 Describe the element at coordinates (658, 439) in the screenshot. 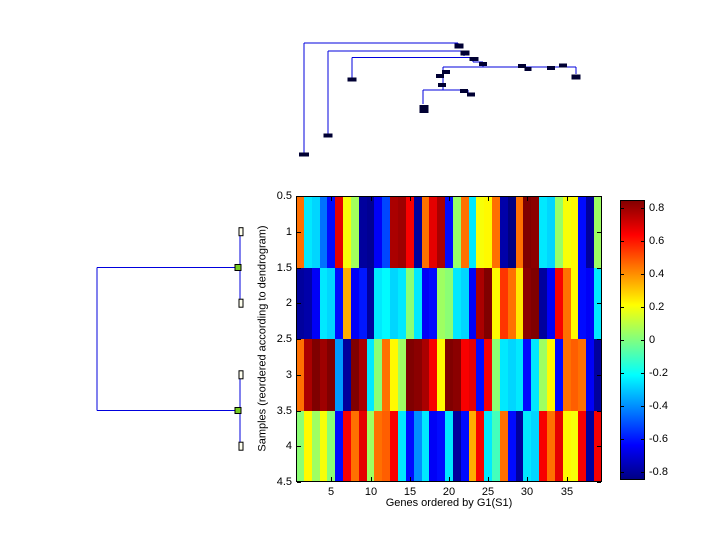

I see `colorbar-tick-label: -0.6` at that location.